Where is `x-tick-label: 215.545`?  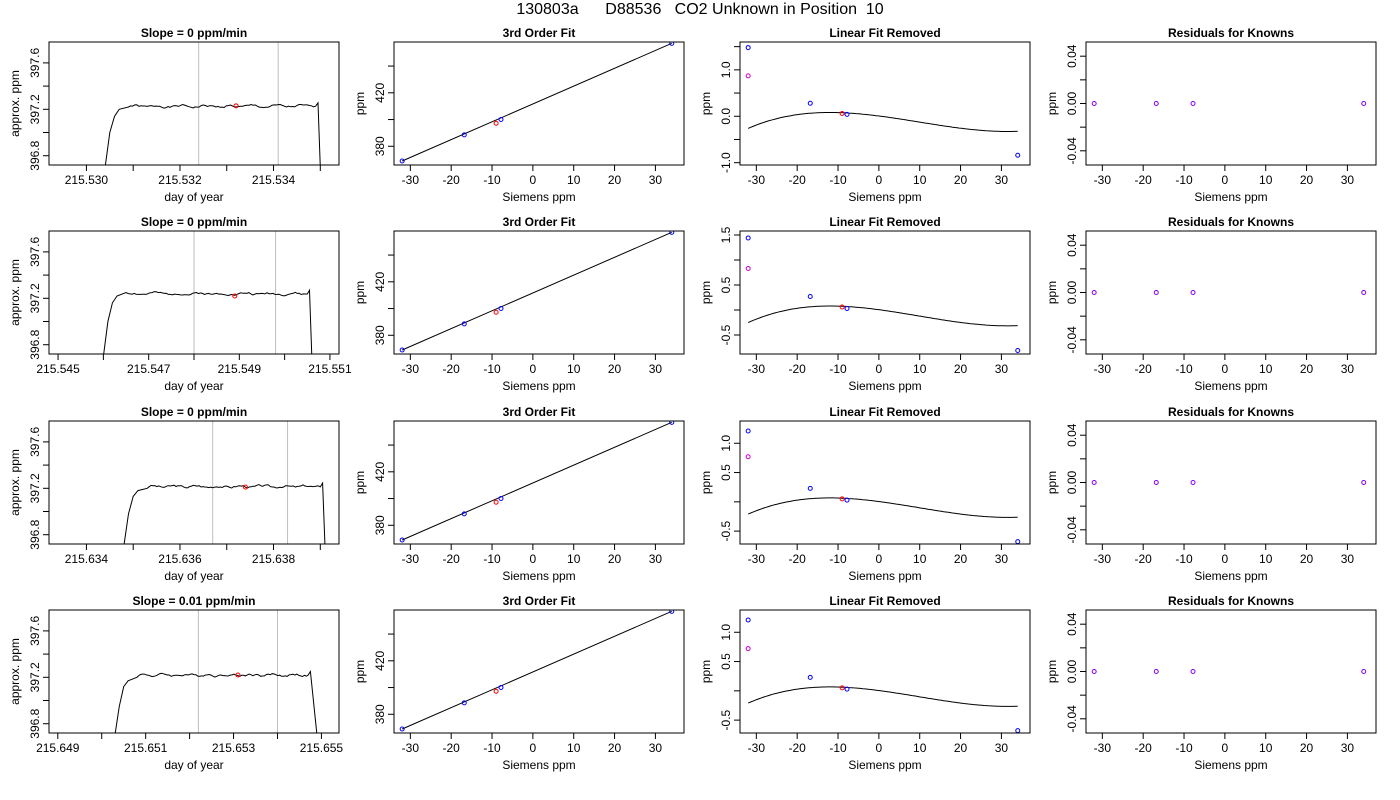 x-tick-label: 215.545 is located at coordinates (58, 369).